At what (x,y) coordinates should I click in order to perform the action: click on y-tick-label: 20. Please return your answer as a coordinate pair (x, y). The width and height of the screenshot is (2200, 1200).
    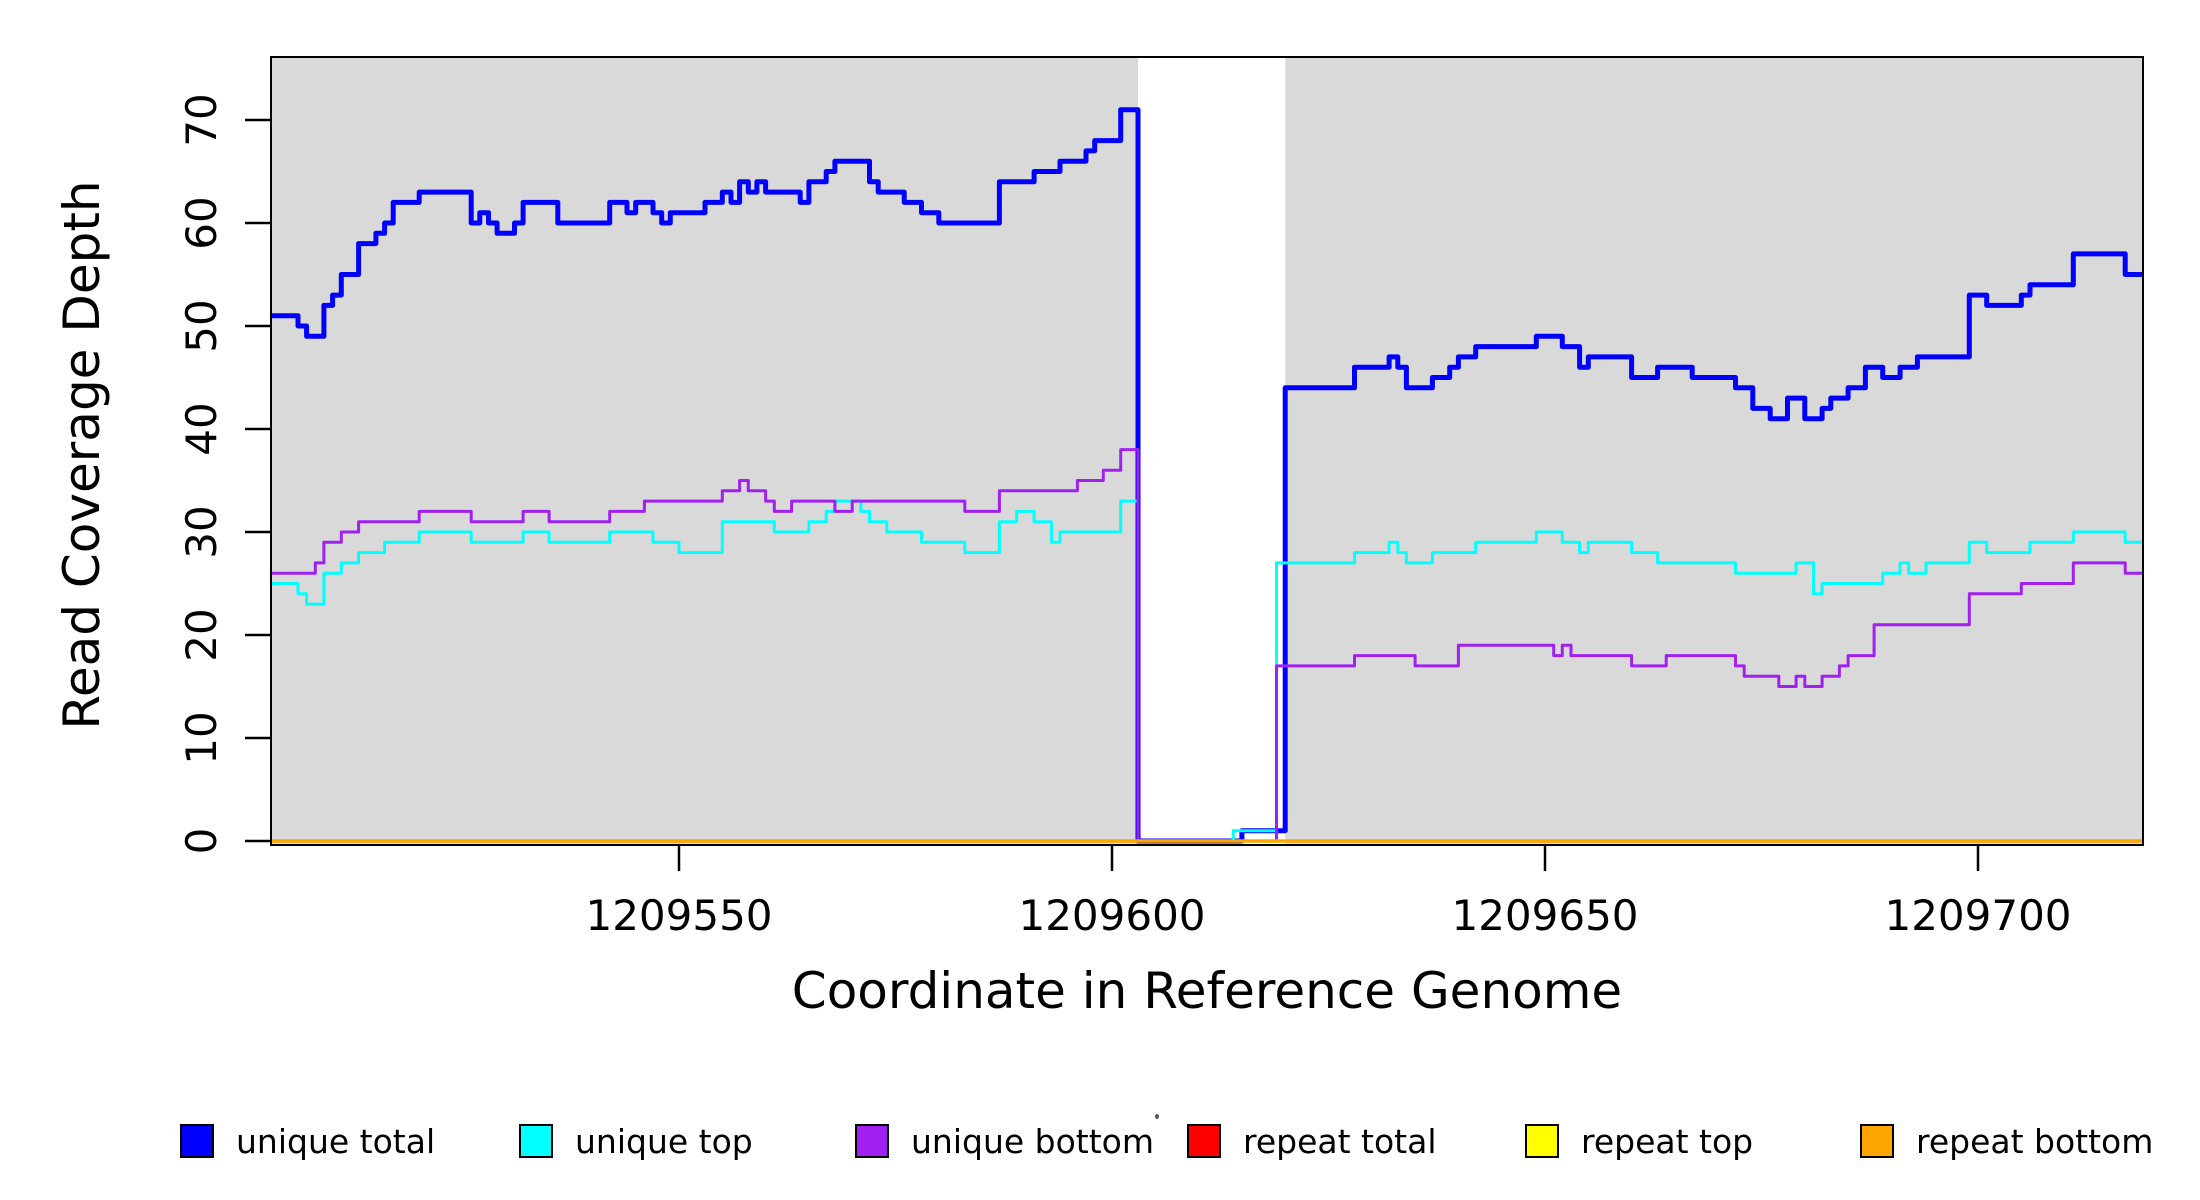
    Looking at the image, I should click on (201, 634).